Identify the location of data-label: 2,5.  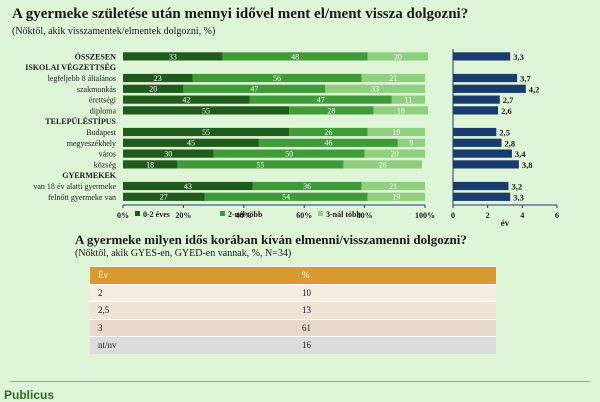
(504, 133).